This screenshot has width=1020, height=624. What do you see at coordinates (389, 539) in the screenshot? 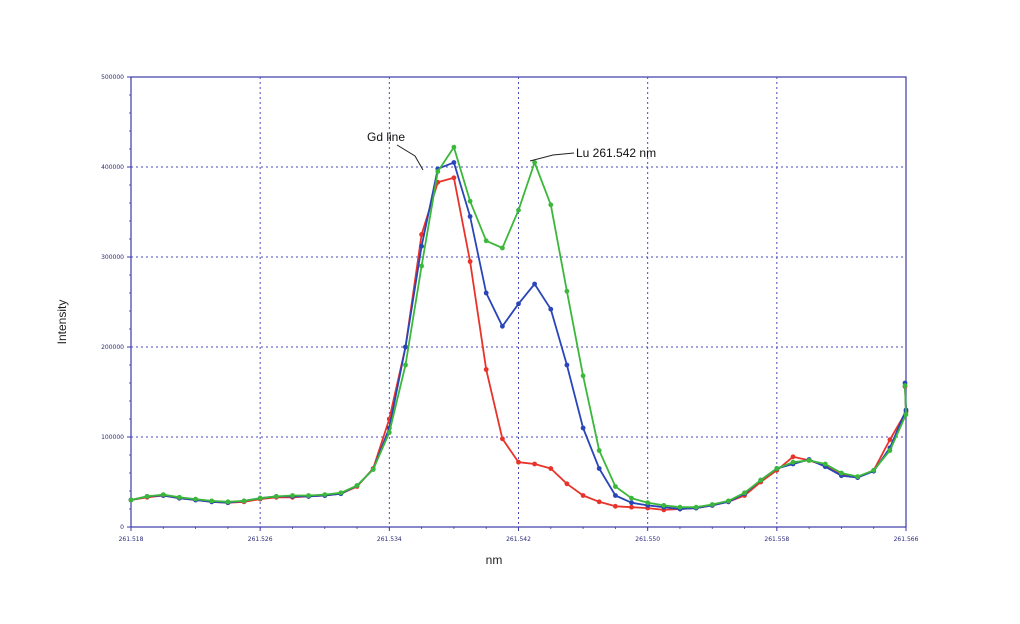
I see `x-tick-label: 261.534` at bounding box center [389, 539].